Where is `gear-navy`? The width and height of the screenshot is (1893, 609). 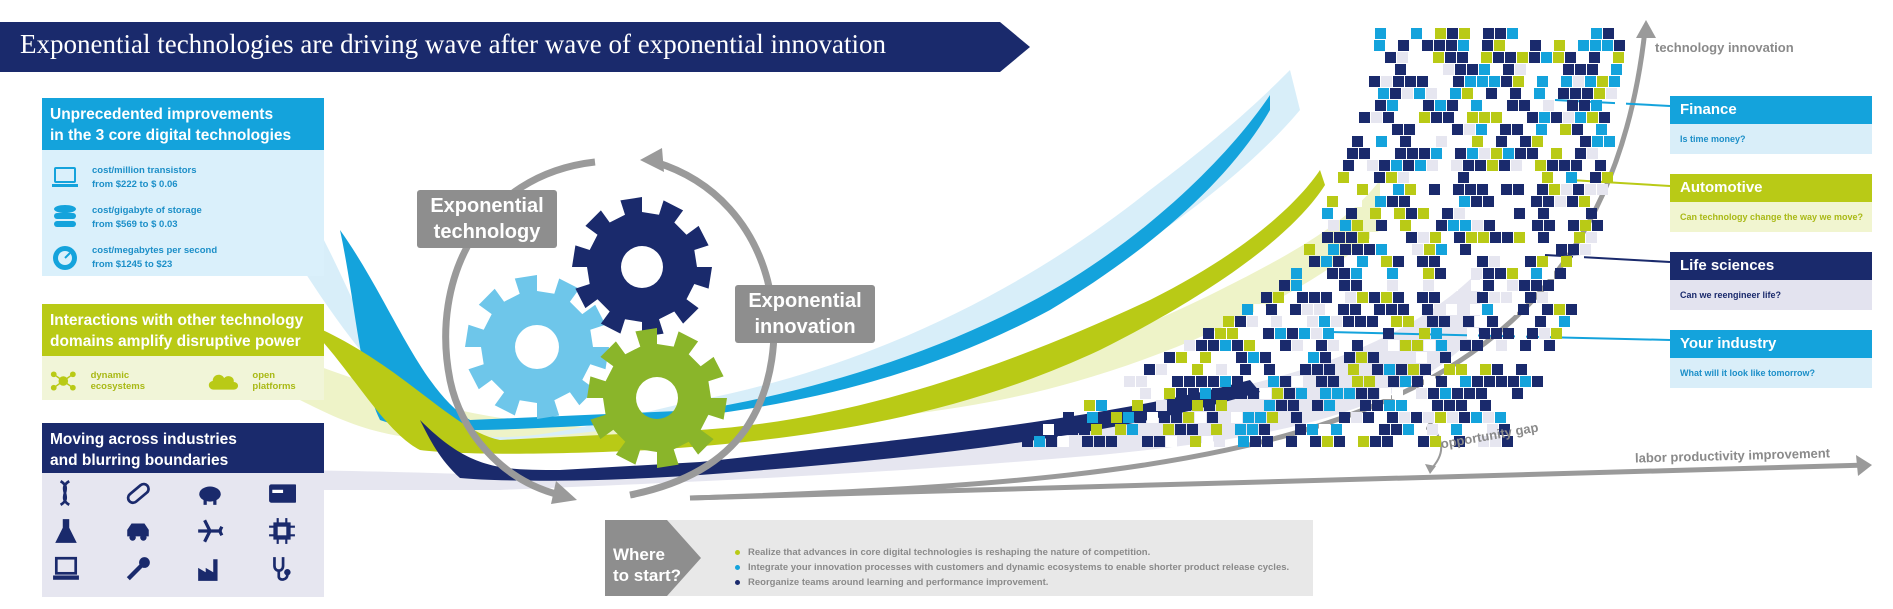 gear-navy is located at coordinates (642, 267).